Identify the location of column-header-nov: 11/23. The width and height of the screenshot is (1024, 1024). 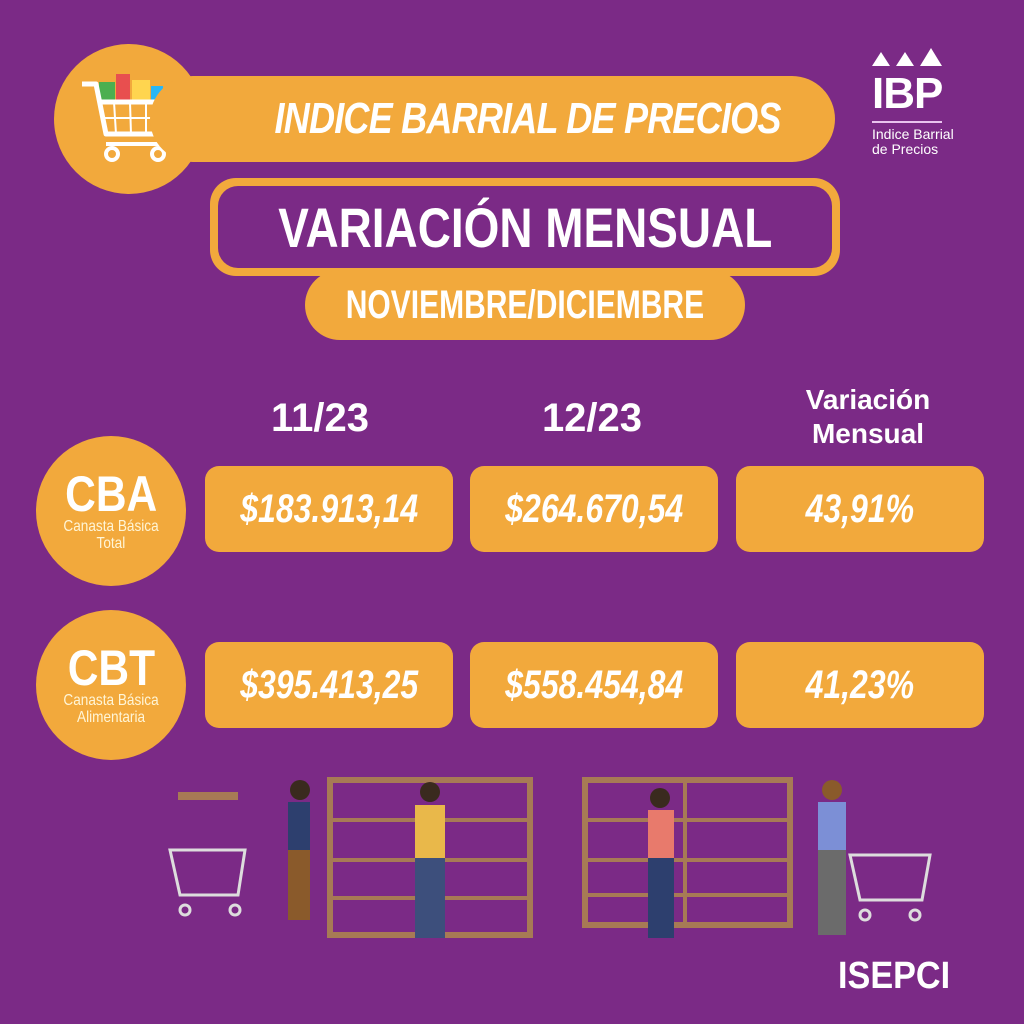
(320, 418).